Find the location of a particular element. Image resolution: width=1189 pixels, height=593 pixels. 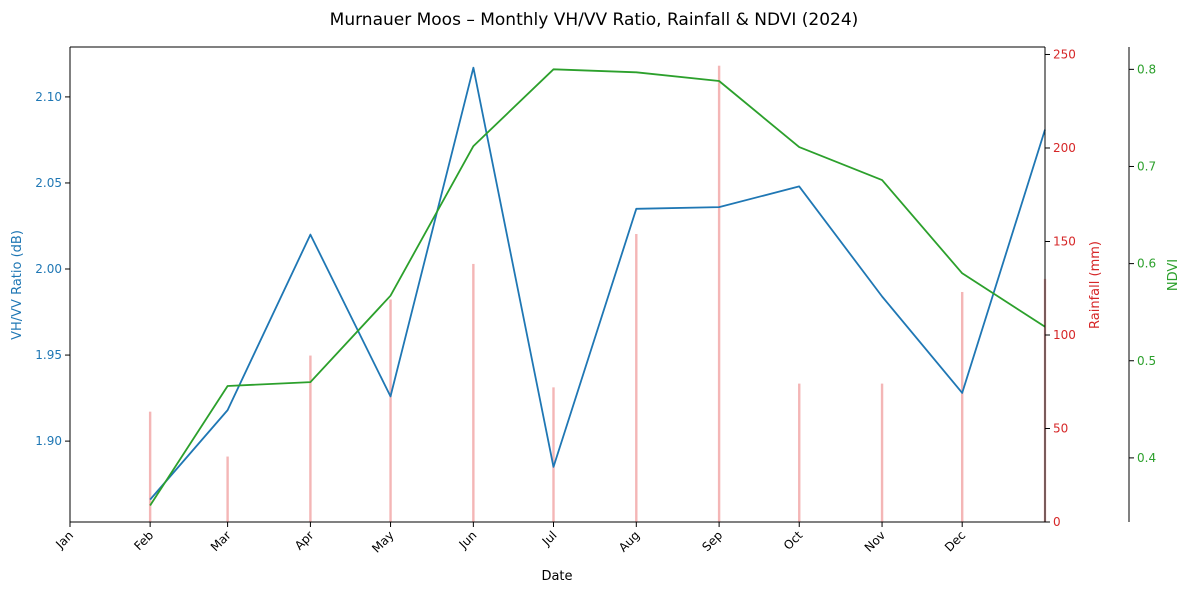

y-tick-label: 2.05 is located at coordinates (48, 183).